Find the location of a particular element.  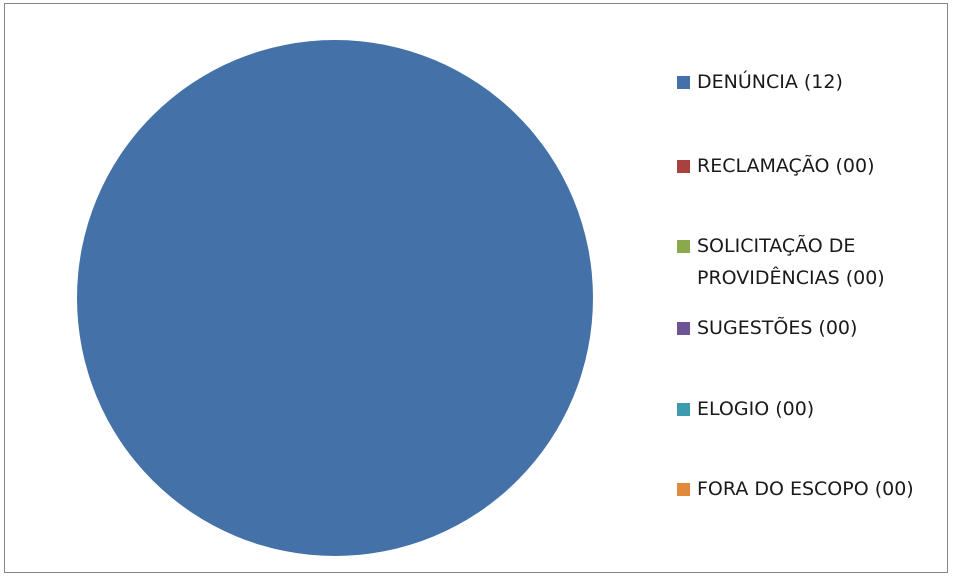

legend-item-fora-do-escopo: FORA DO ESCOPO (00) is located at coordinates (795, 491).